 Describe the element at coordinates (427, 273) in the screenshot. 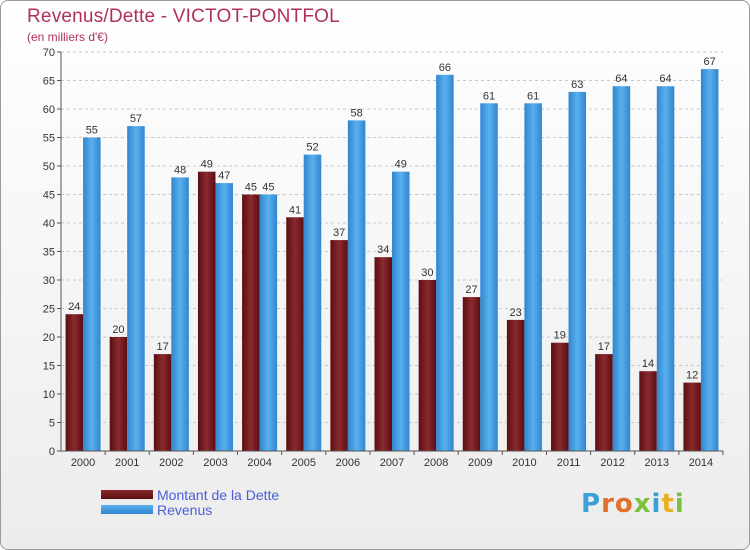

I see `value-label-dette: 30` at that location.